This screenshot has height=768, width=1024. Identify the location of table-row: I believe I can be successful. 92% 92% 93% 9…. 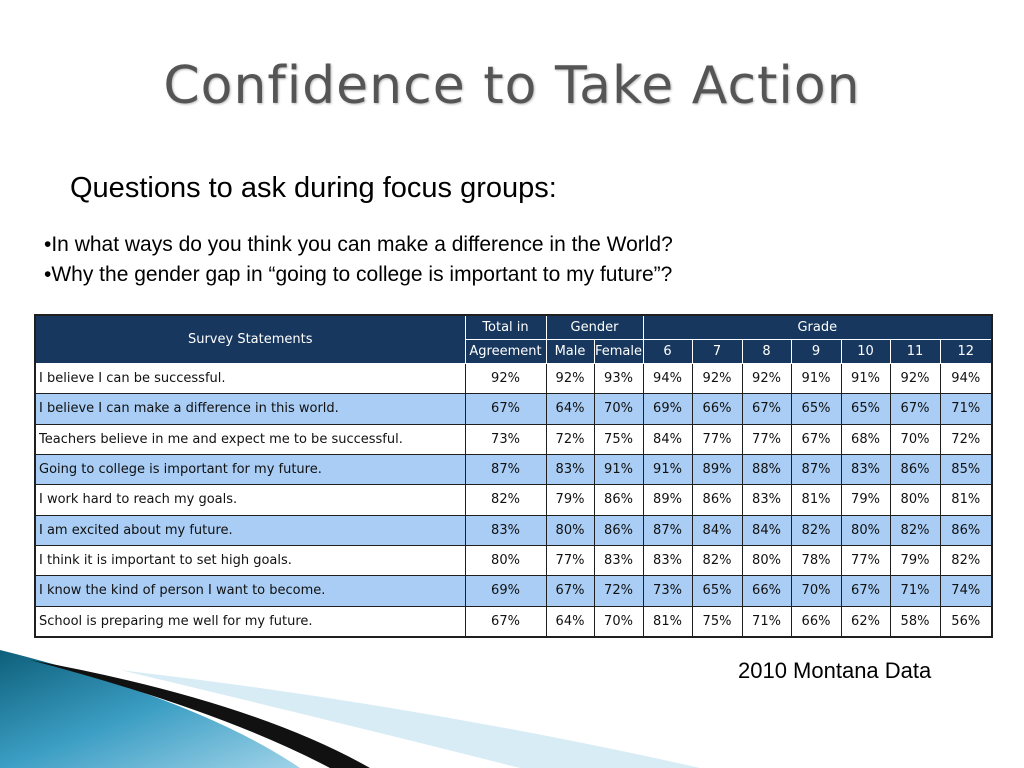
(513, 378).